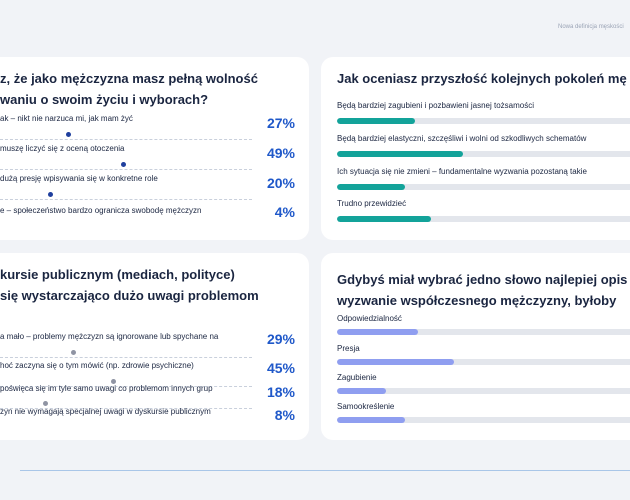 The image size is (630, 500). Describe the element at coordinates (280, 123) in the screenshot. I see `answer-percent: 27%` at that location.